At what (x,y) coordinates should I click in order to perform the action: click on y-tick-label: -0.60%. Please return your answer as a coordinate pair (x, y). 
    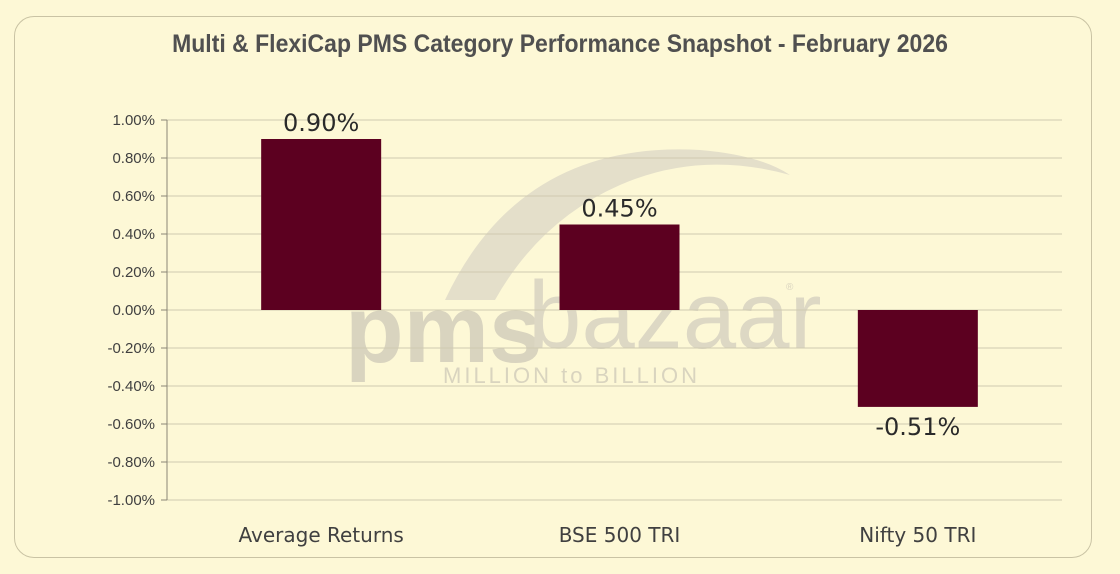
    Looking at the image, I should click on (131, 424).